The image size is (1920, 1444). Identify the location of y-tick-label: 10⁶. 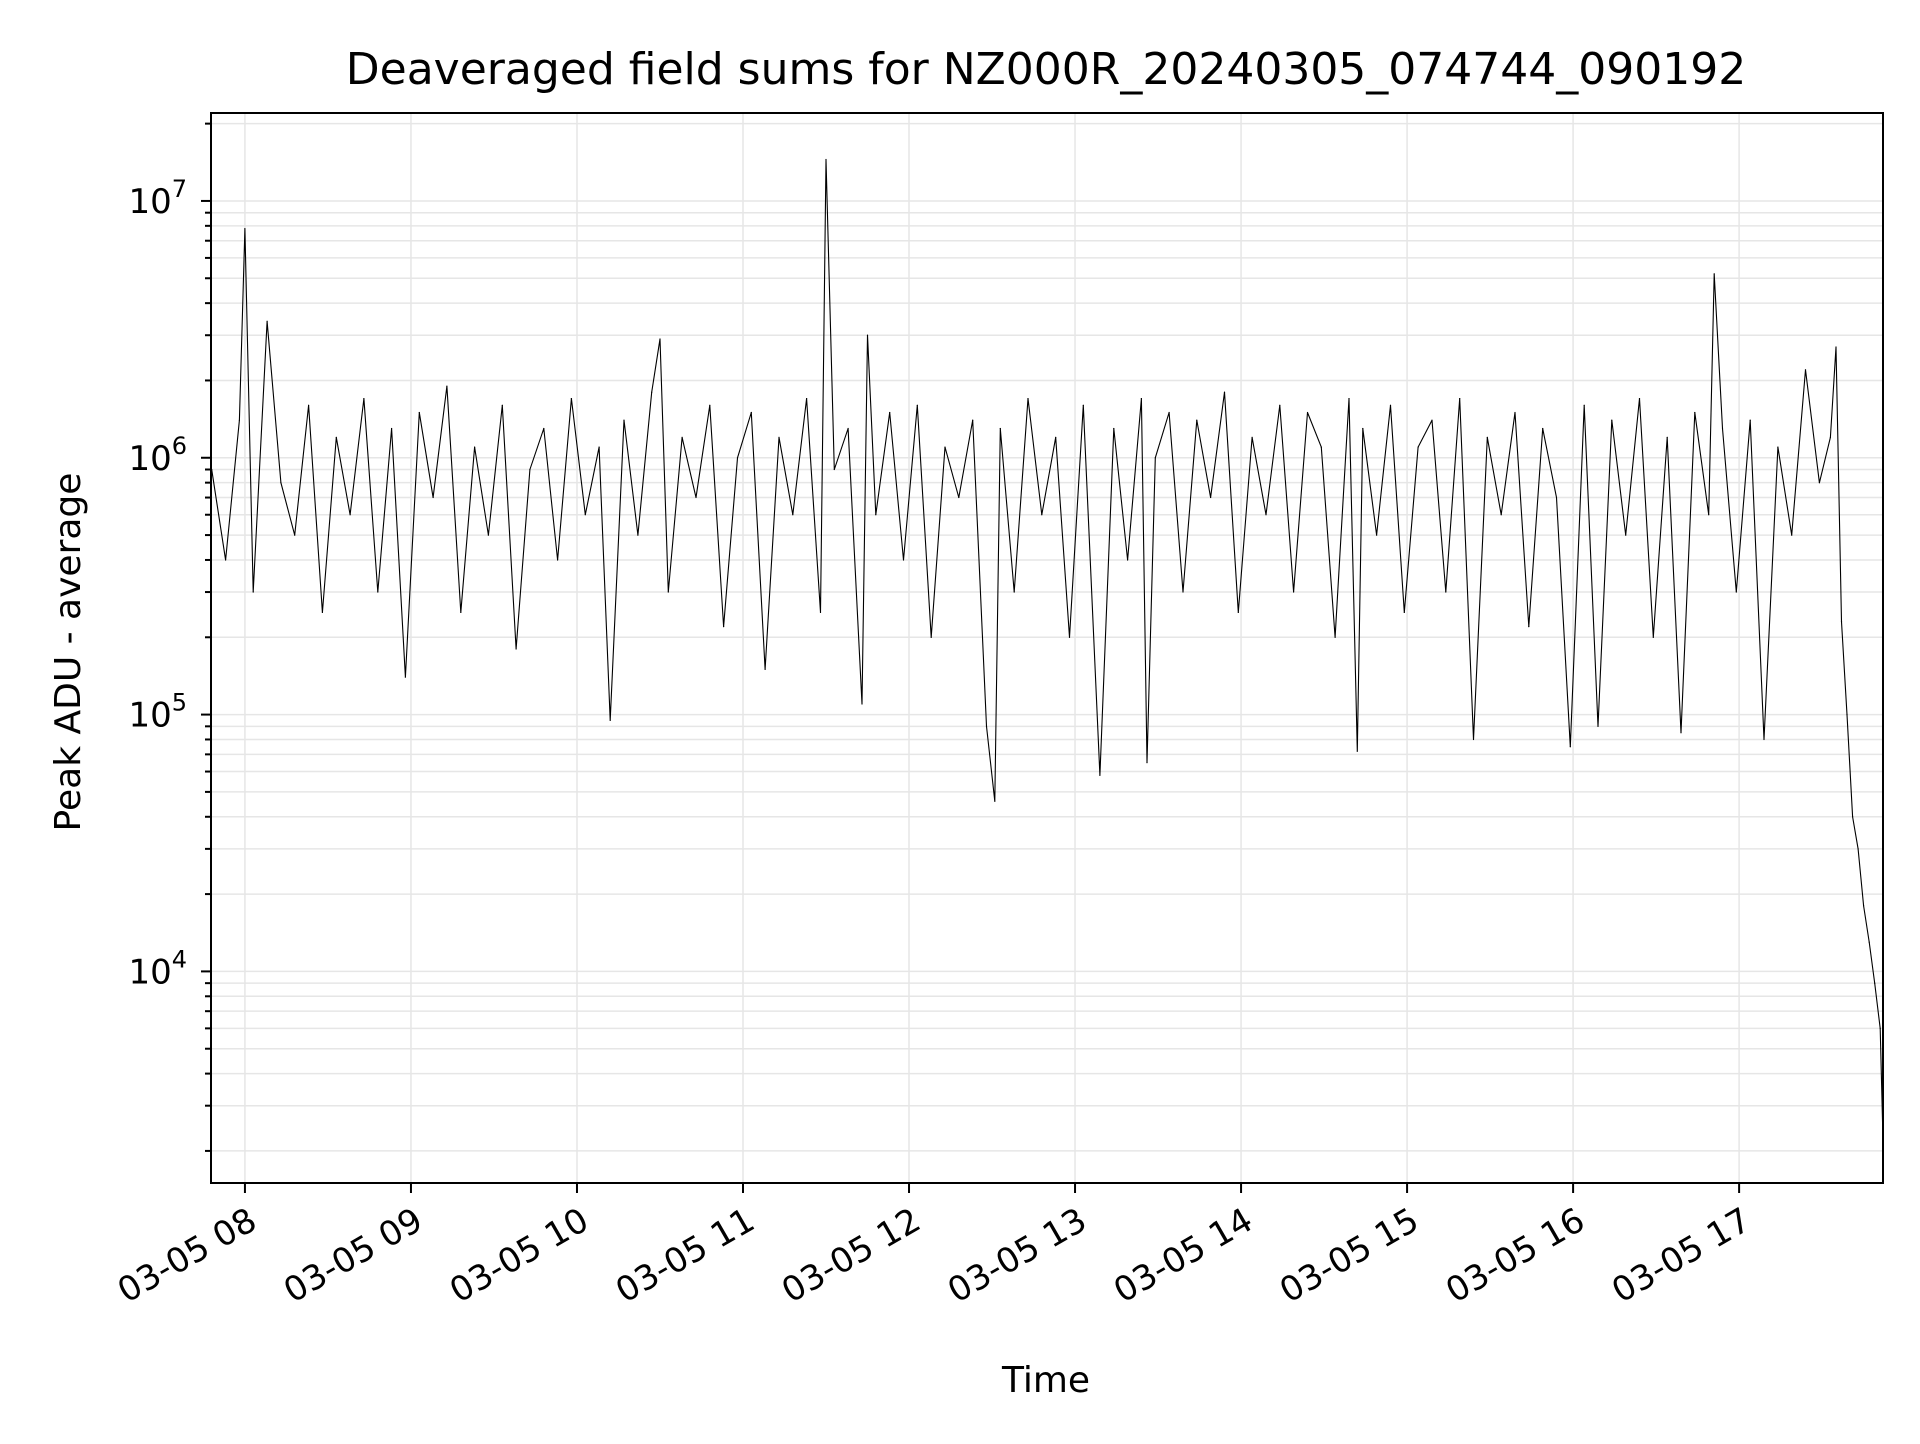
(157, 455).